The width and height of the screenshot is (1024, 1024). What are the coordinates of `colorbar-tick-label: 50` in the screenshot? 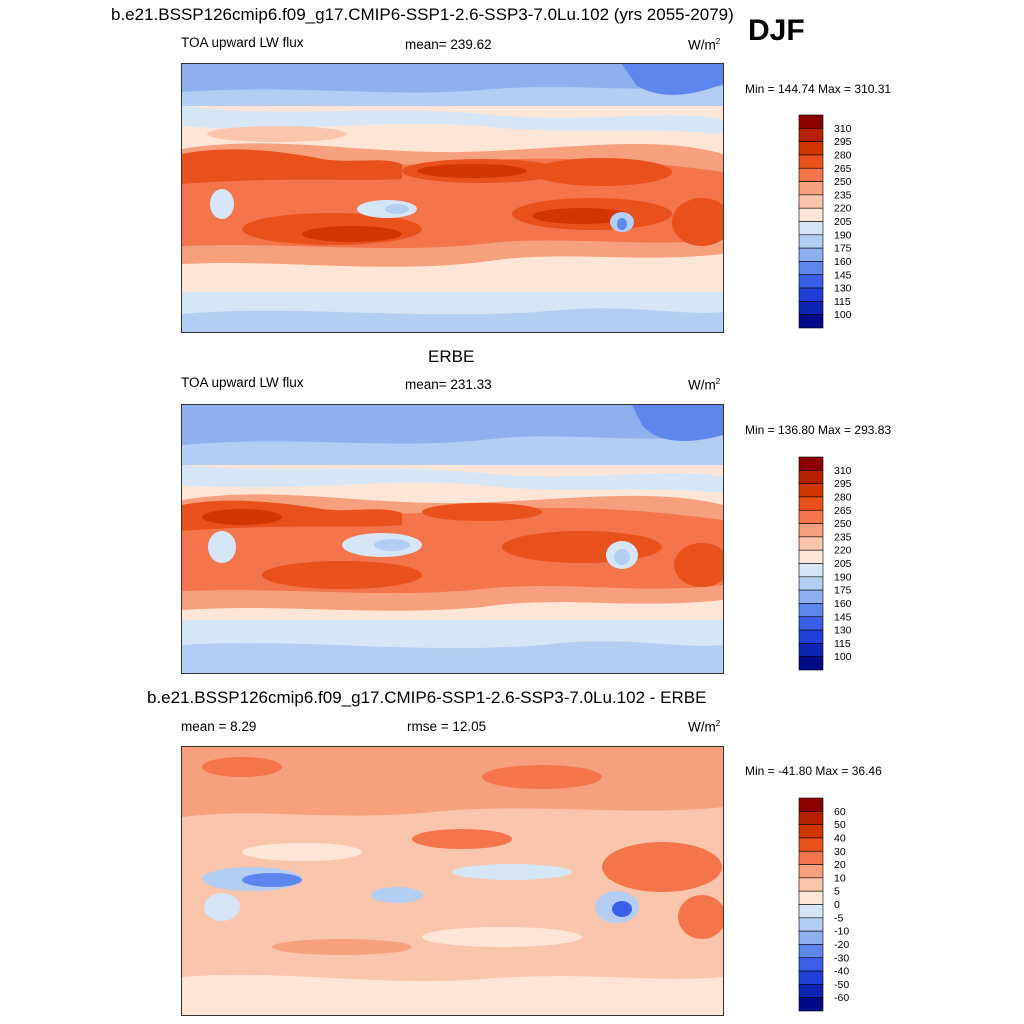 It's located at (840, 825).